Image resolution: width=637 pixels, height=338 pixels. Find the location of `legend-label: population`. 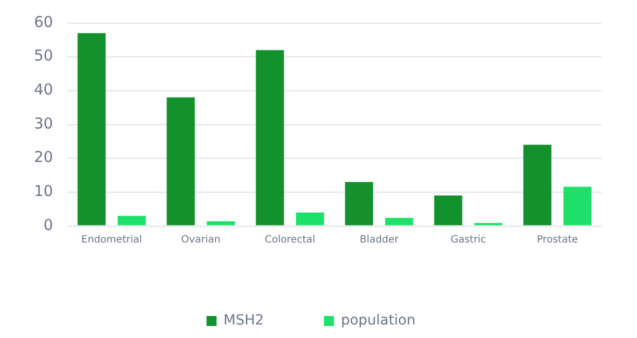

legend-label: population is located at coordinates (378, 320).